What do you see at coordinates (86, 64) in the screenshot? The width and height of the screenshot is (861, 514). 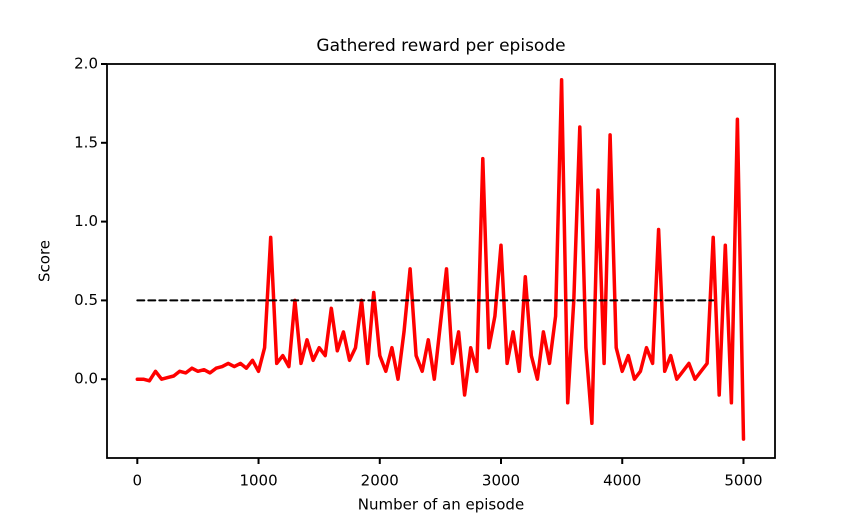 I see `y-tick-label: 2.0` at bounding box center [86, 64].